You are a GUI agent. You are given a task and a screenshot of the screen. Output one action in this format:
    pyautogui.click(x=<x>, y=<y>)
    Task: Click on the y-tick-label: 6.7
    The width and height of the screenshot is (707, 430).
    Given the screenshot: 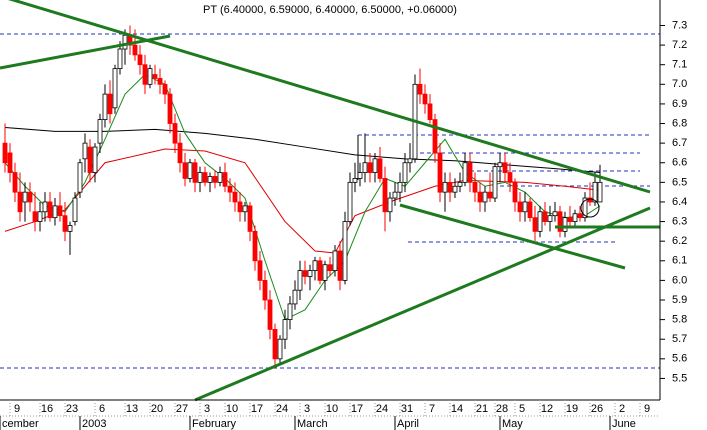 What is the action you would take?
    pyautogui.click(x=679, y=143)
    